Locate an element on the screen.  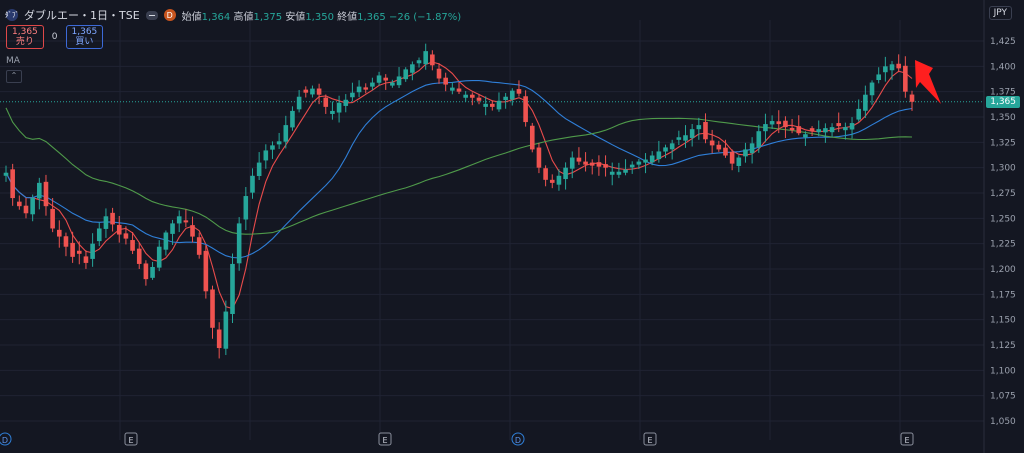
quantity: 0 is located at coordinates (54, 37).